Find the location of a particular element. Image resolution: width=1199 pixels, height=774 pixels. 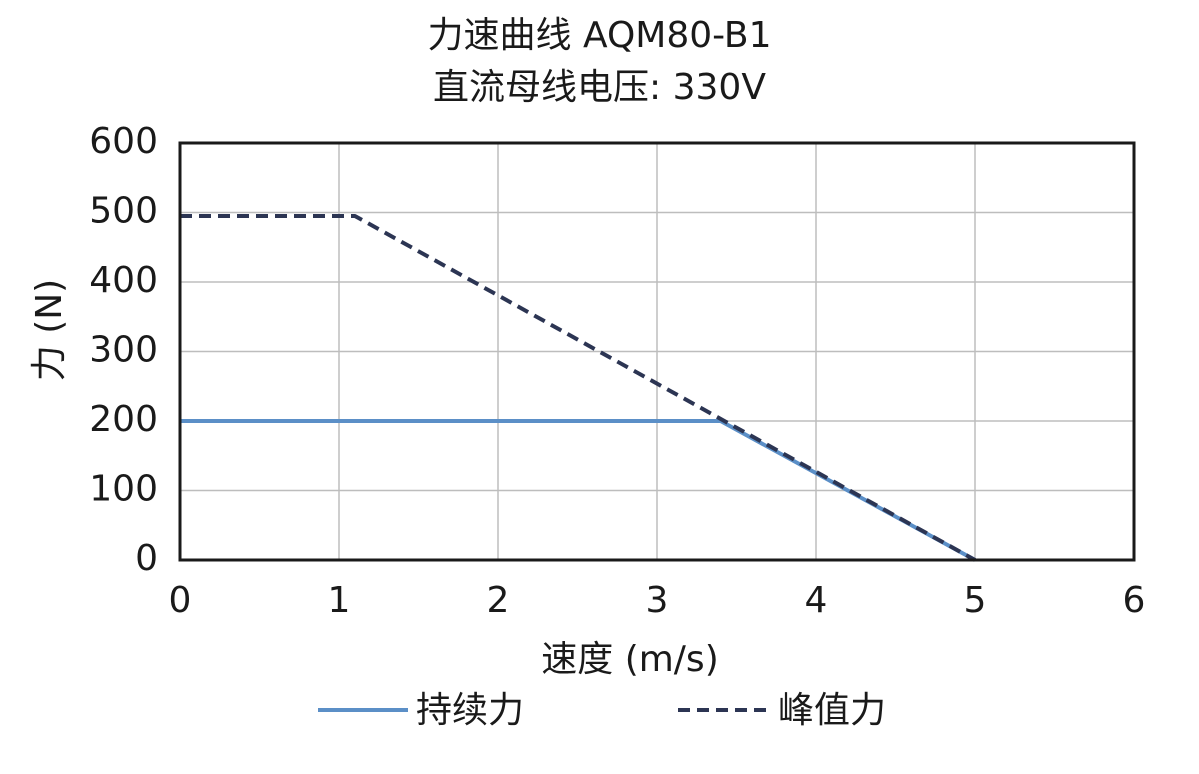

y-tick-label: 200 is located at coordinates (123, 419).